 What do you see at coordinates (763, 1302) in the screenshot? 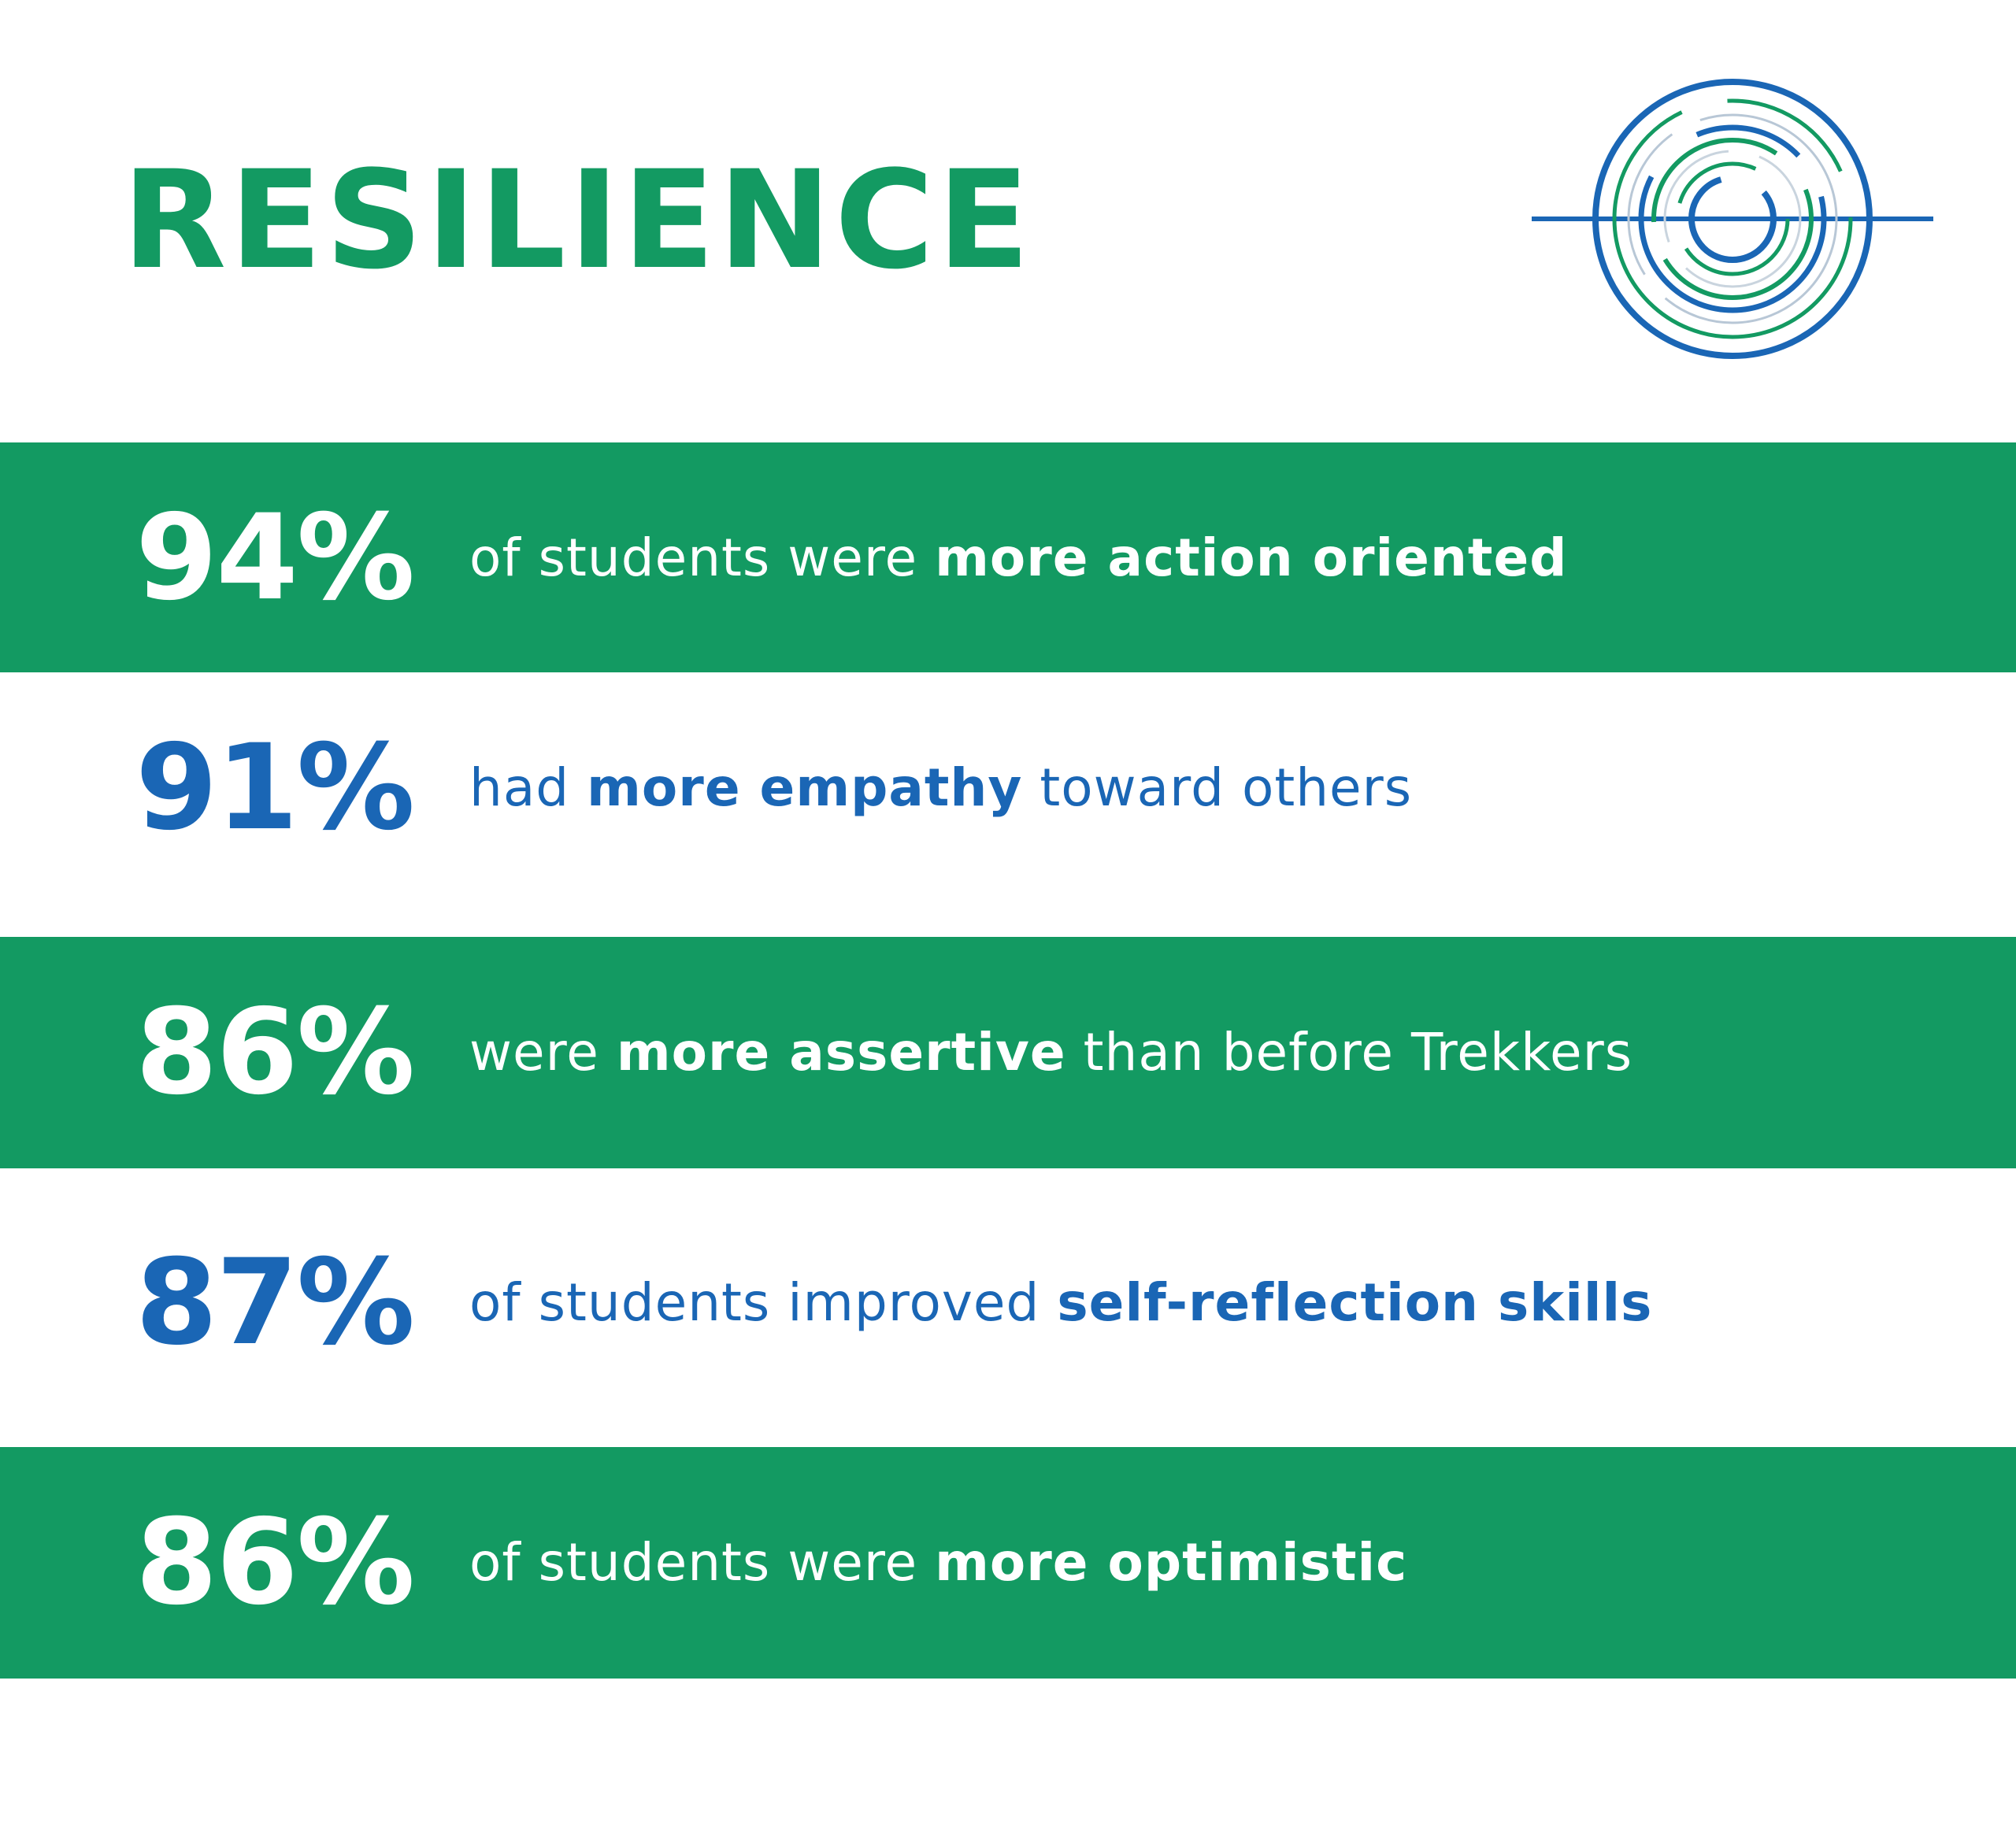
I see `stat-text: of students improved` at bounding box center [763, 1302].